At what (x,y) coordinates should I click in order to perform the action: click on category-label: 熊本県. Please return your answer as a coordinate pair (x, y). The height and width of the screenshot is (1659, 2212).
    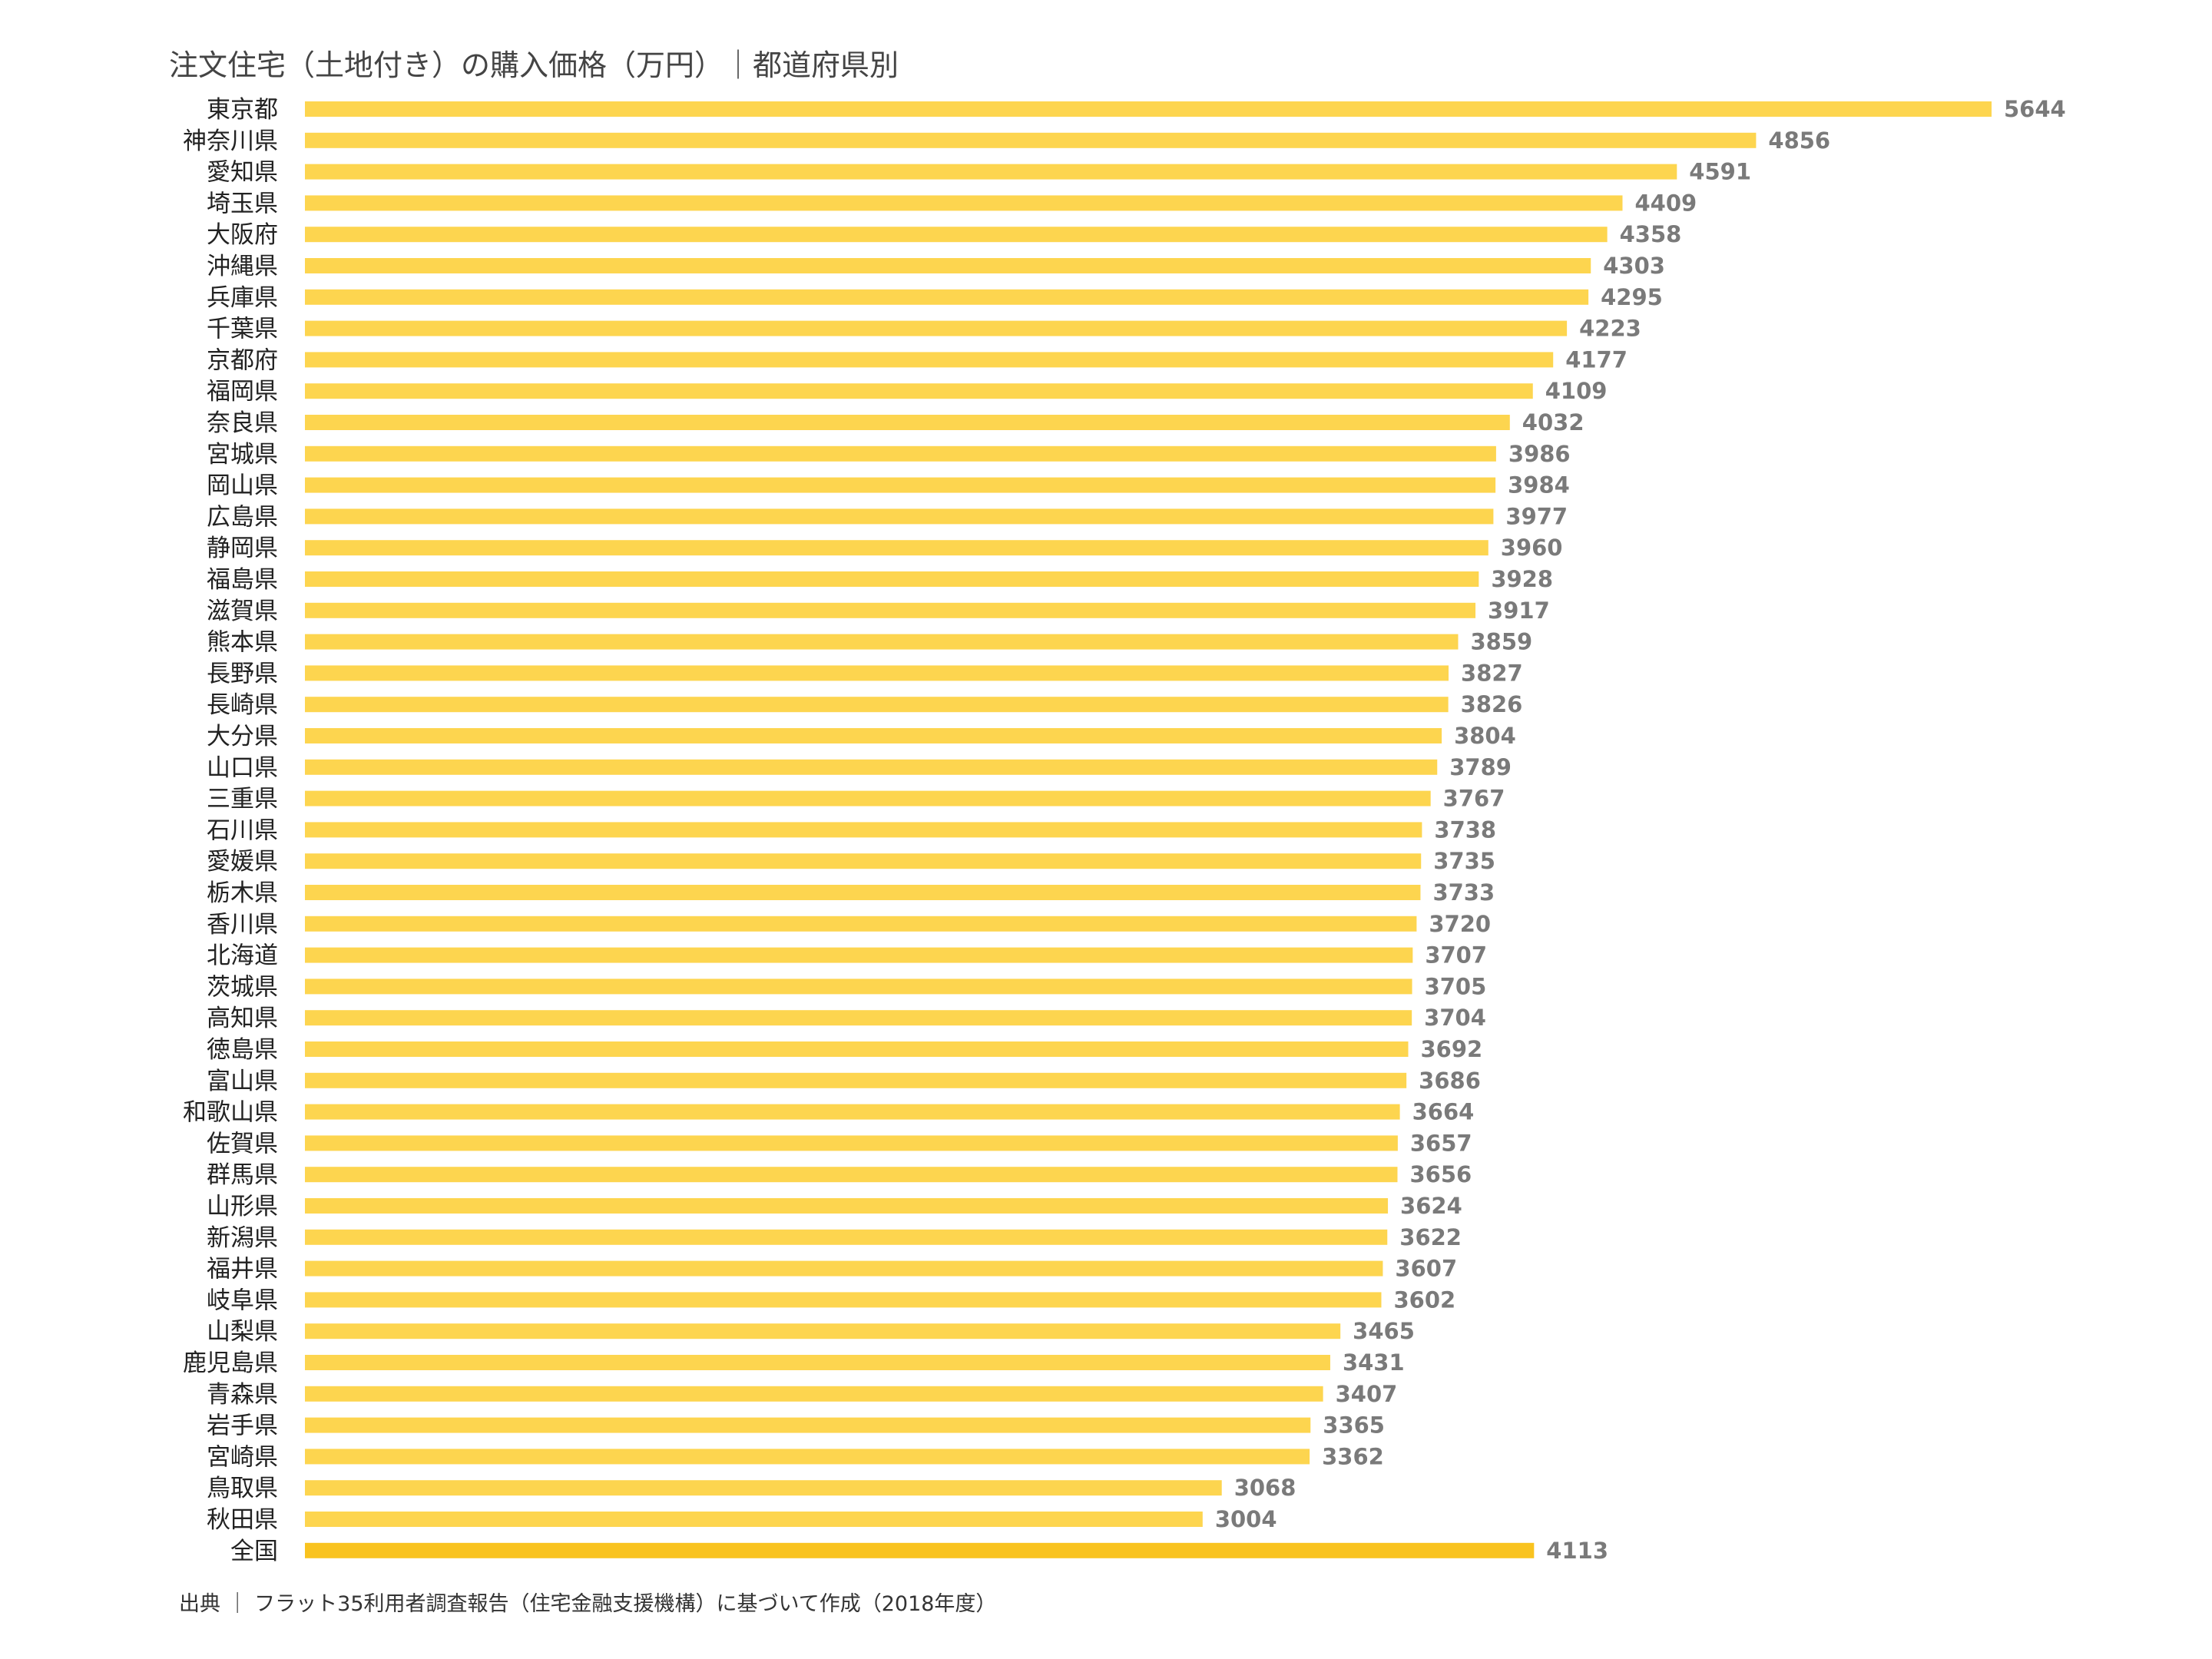
    Looking at the image, I should click on (243, 643).